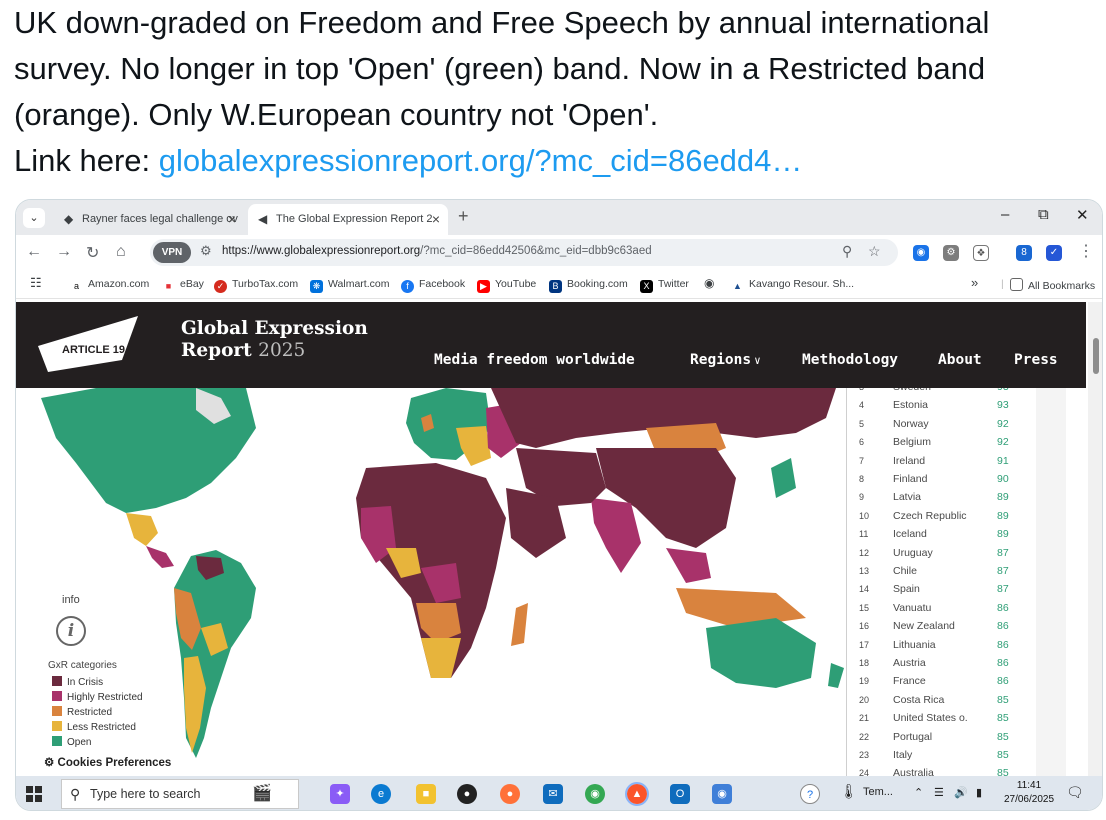  I want to click on zoom-icon: ⚲, so click(847, 251).